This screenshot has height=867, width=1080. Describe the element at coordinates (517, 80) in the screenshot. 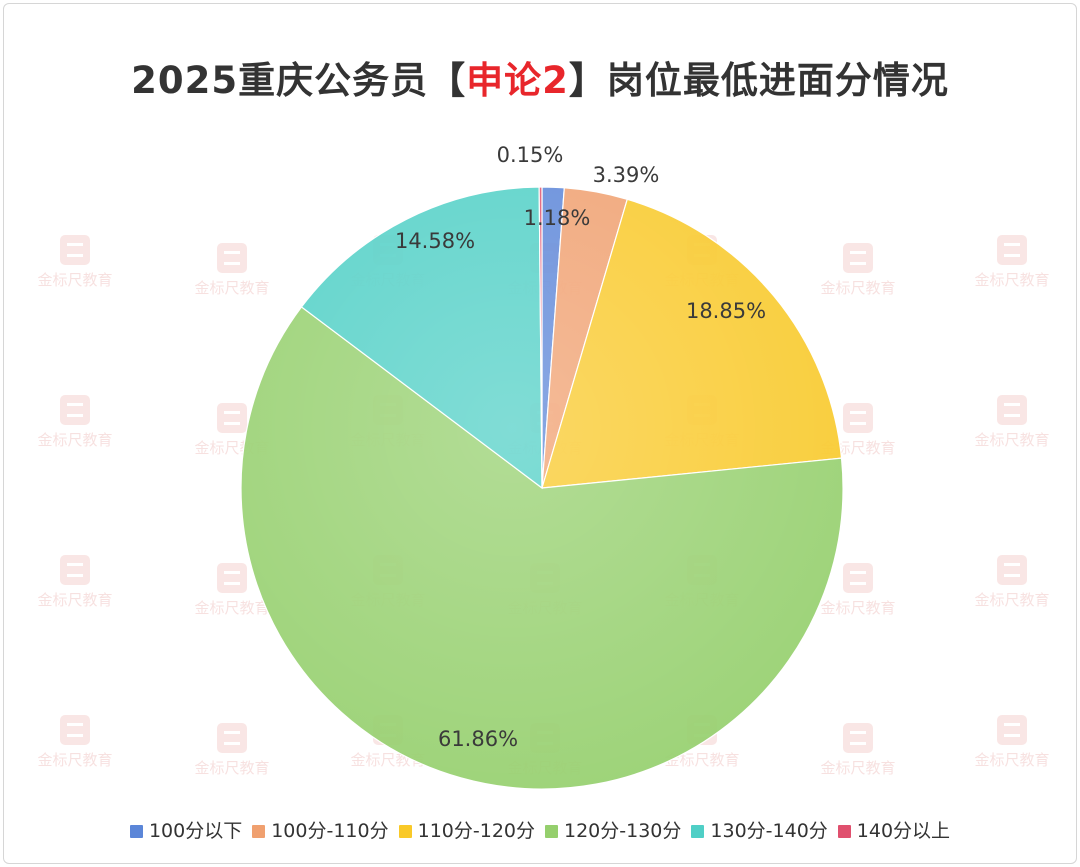

I see `title-highlight: 申论2` at that location.